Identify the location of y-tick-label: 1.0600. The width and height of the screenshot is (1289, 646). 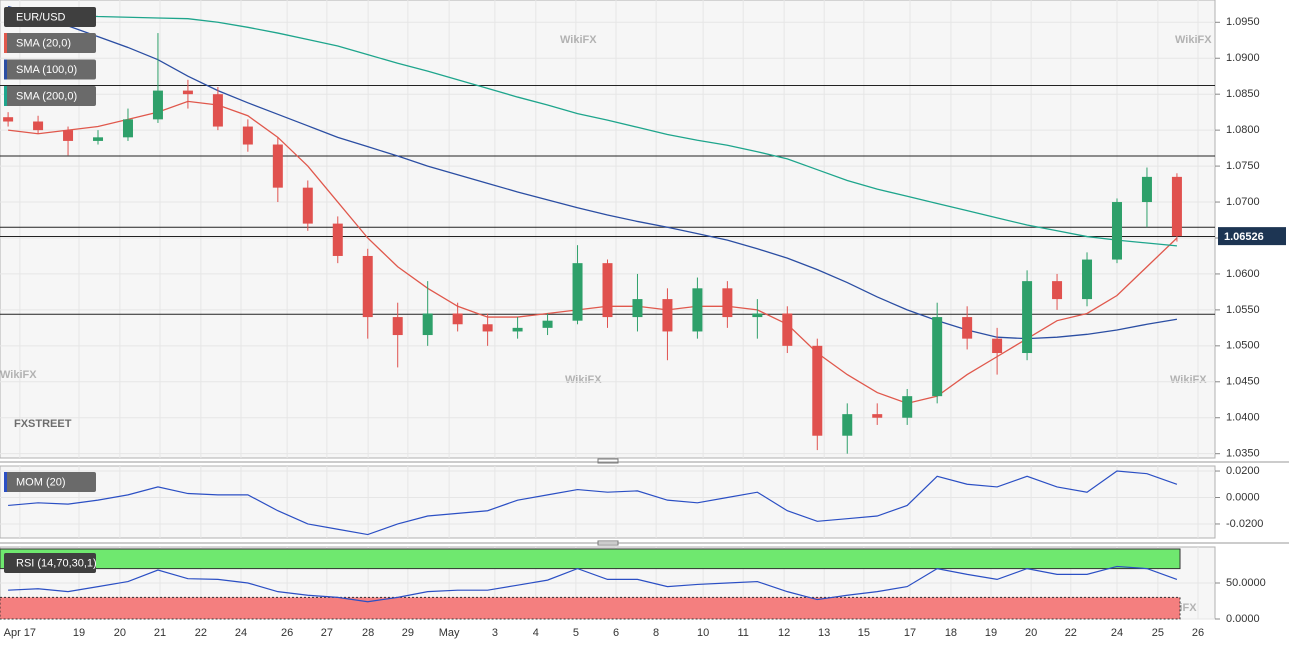
(1243, 274).